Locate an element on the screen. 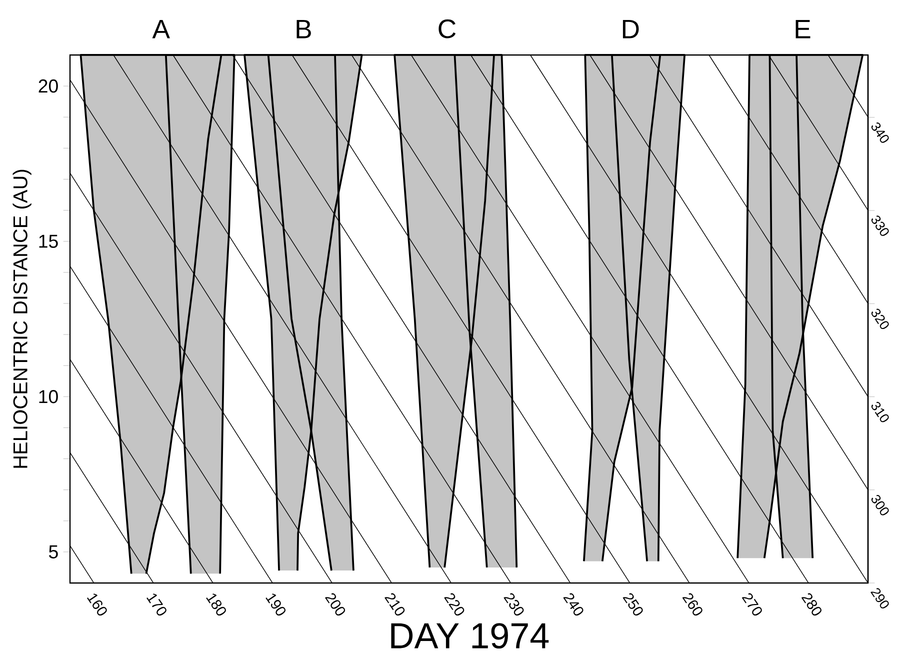  x-tick-label: 260 is located at coordinates (692, 604).